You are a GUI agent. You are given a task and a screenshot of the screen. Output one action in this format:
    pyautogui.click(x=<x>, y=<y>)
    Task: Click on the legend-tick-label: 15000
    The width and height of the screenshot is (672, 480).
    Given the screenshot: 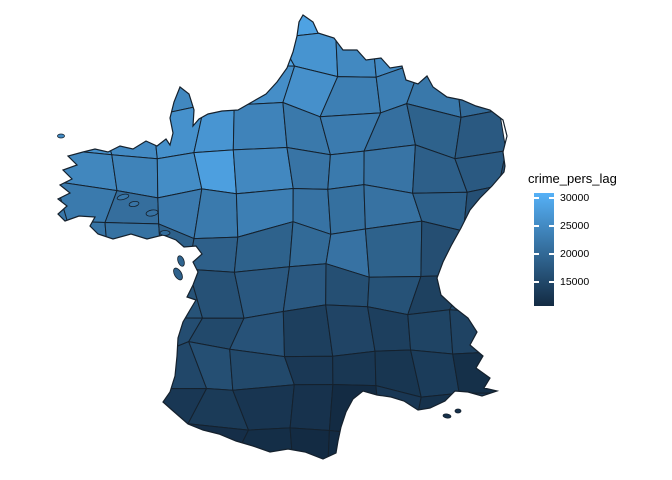 What is the action you would take?
    pyautogui.click(x=575, y=281)
    